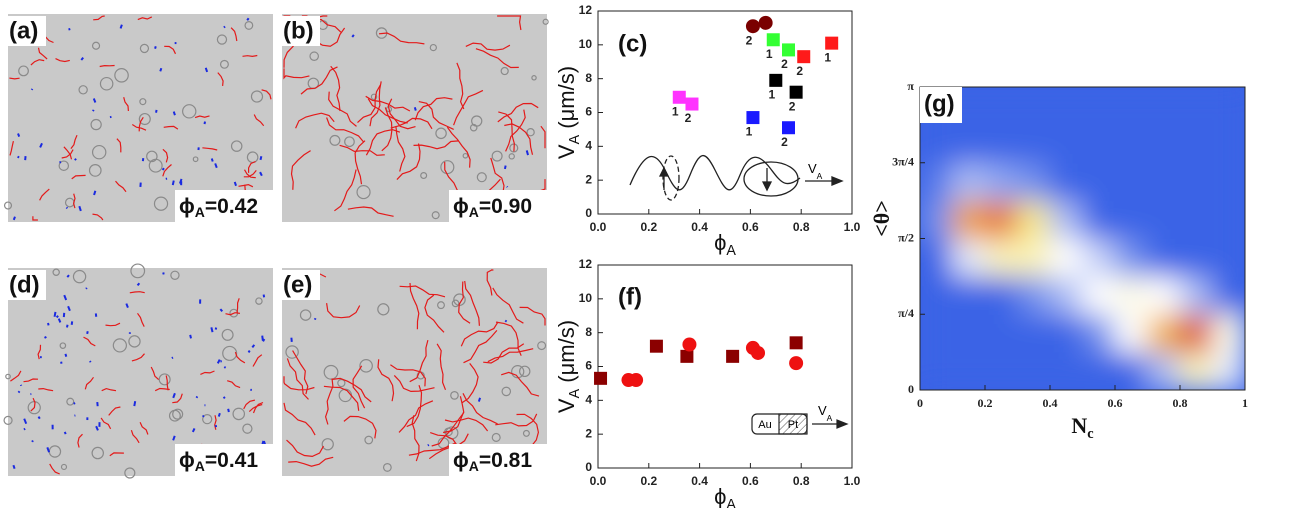 The width and height of the screenshot is (1304, 508). Describe the element at coordinates (1079, 425) in the screenshot. I see `label-main: N` at that location.